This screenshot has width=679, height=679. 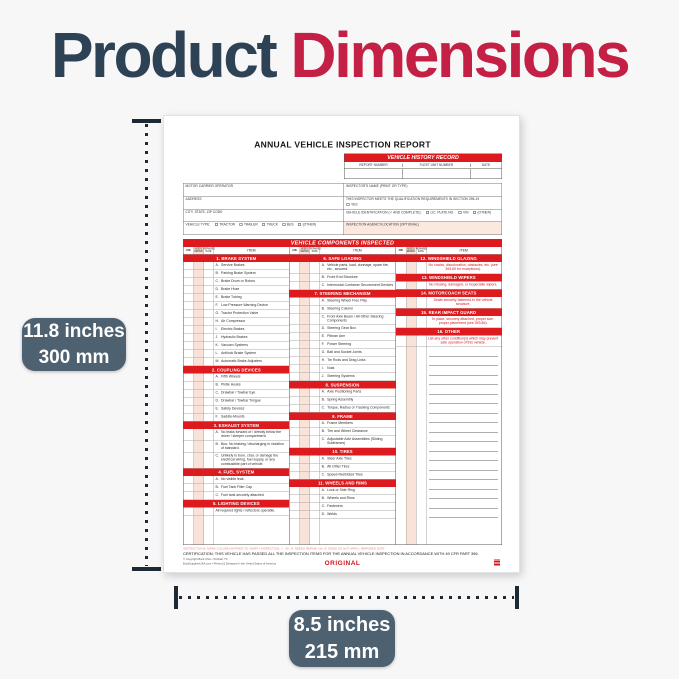 I want to click on item-text: Saddle-Mounts, so click(x=233, y=417).